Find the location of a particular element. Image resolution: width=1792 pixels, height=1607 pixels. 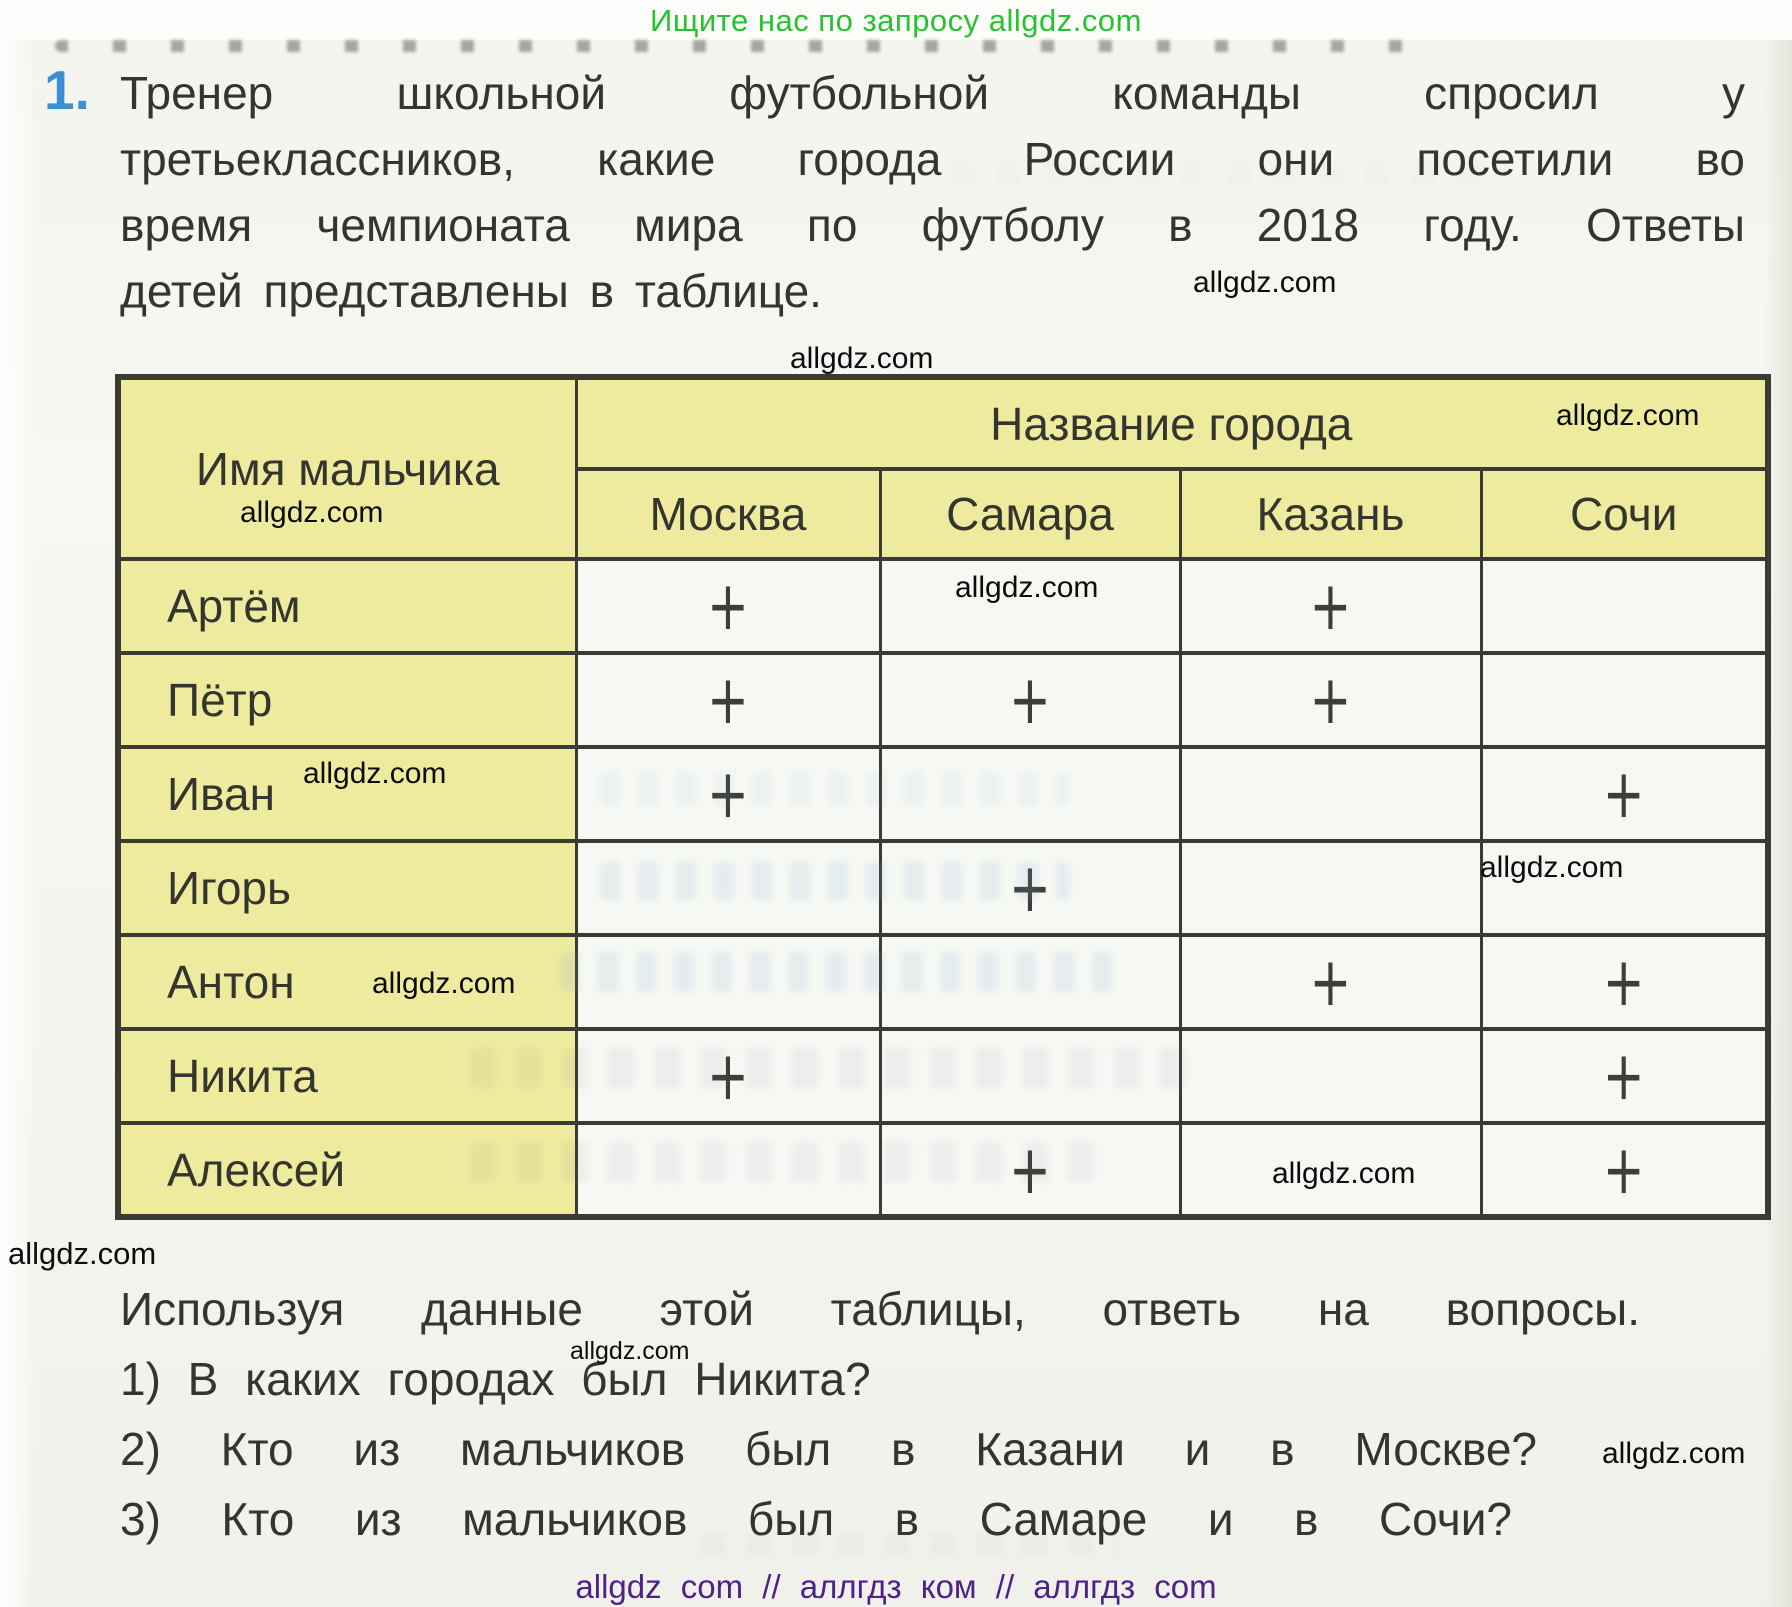

table-row: Артём + + is located at coordinates (943, 606).